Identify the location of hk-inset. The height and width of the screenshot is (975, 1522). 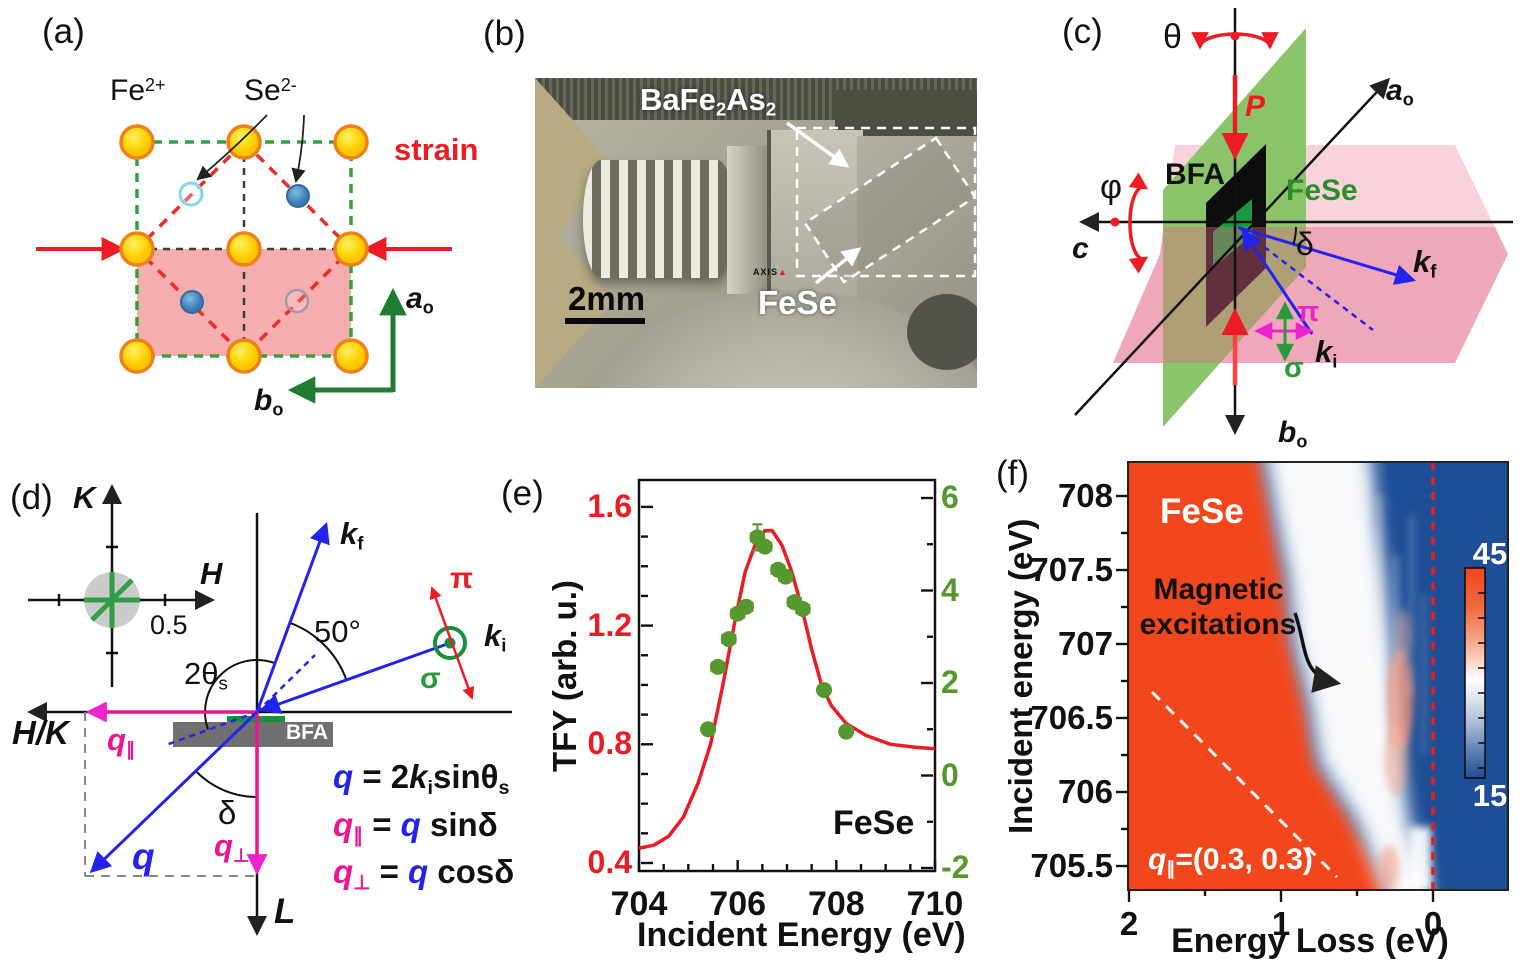
(121, 585).